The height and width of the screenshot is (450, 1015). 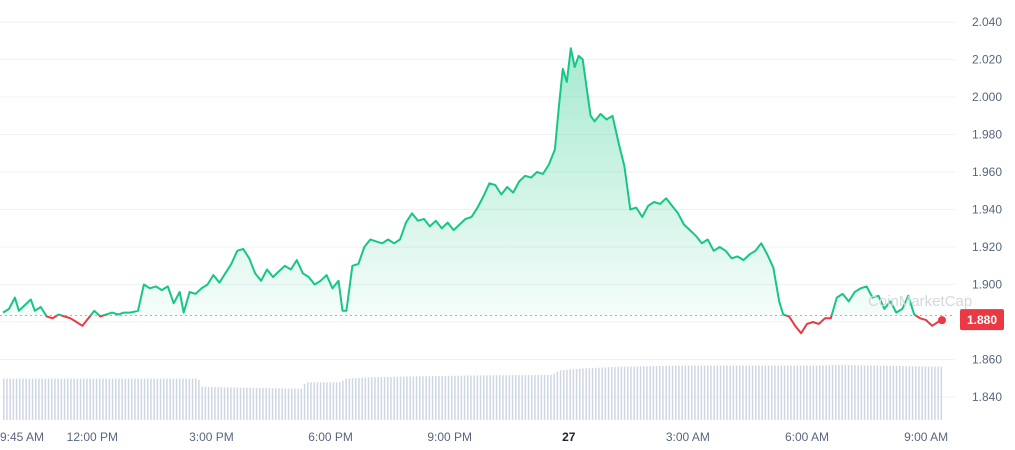 What do you see at coordinates (330, 437) in the screenshot?
I see `x-tick-label: 6:00 PM` at bounding box center [330, 437].